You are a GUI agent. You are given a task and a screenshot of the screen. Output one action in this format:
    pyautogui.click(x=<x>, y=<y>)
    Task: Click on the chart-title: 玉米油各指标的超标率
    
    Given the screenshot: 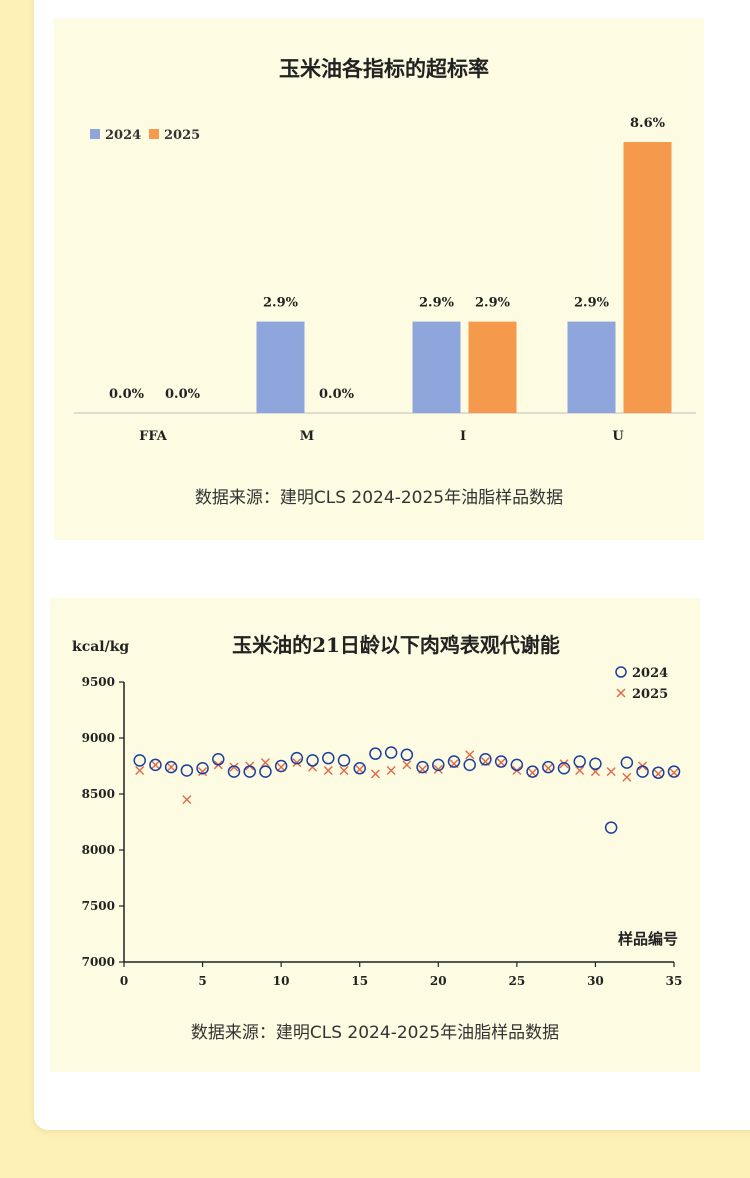 What is the action you would take?
    pyautogui.click(x=384, y=68)
    